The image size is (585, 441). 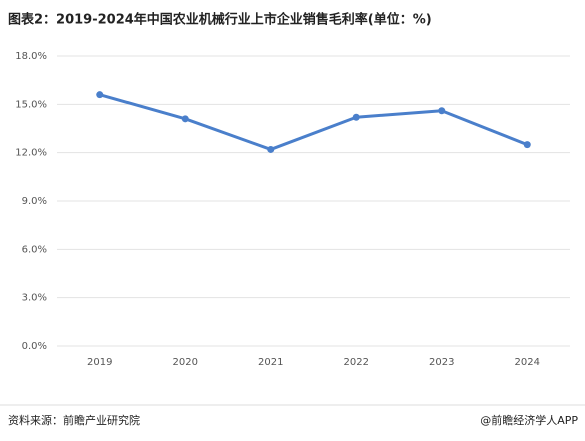 I want to click on y-tick-label: 9.0%, so click(x=34, y=201).